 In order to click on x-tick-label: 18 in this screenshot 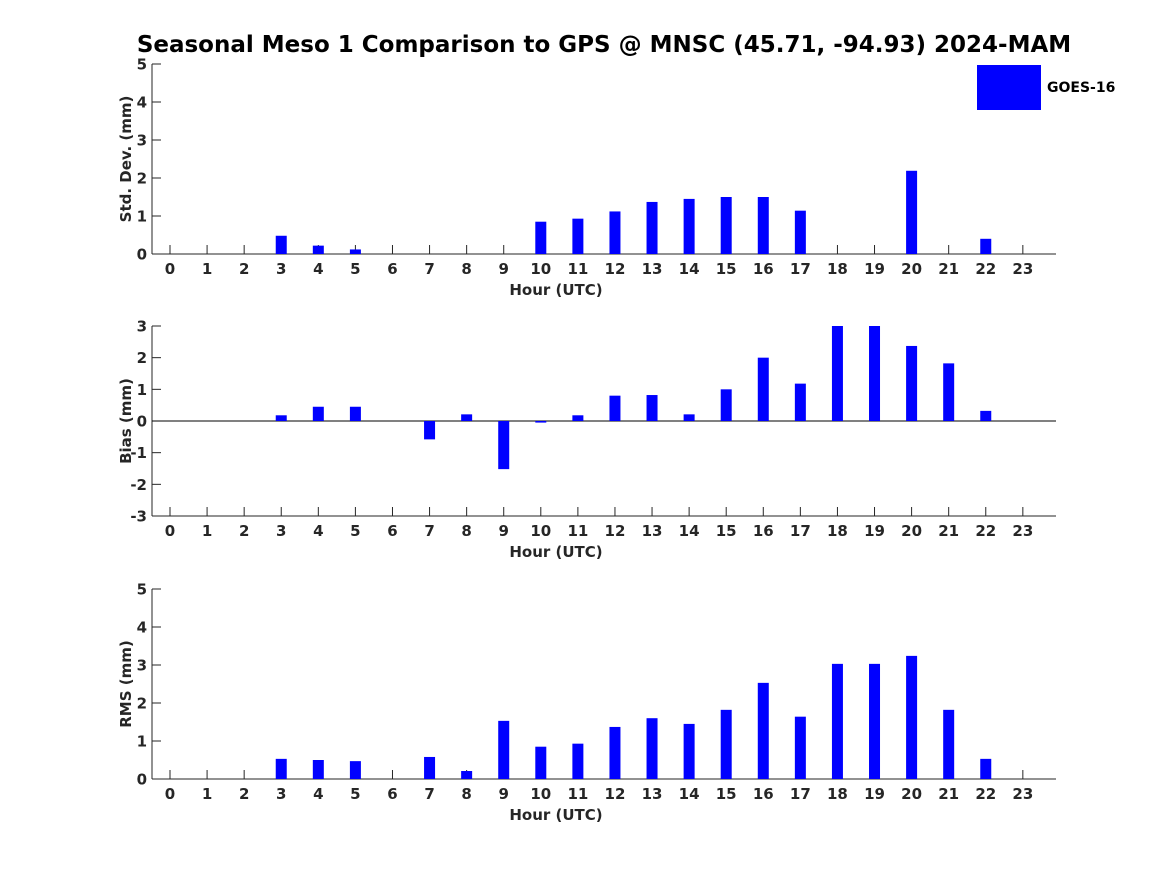, I will do `click(837, 269)`.